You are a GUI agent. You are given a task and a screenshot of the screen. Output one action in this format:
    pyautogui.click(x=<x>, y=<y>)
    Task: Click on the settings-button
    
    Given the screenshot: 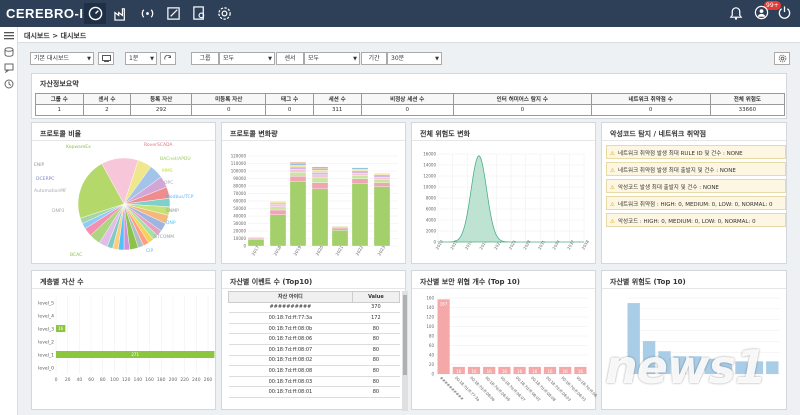 What is the action you would take?
    pyautogui.click(x=782, y=58)
    